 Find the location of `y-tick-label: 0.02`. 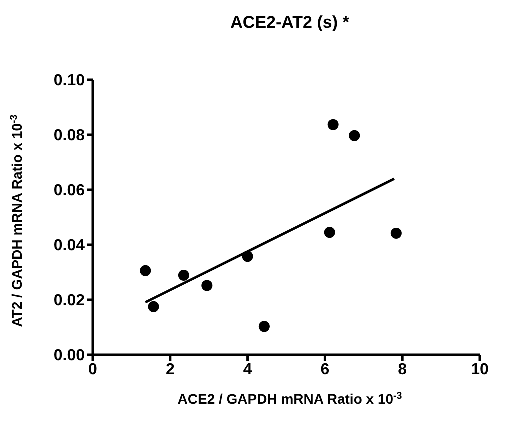

y-tick-label: 0.02 is located at coordinates (70, 301).